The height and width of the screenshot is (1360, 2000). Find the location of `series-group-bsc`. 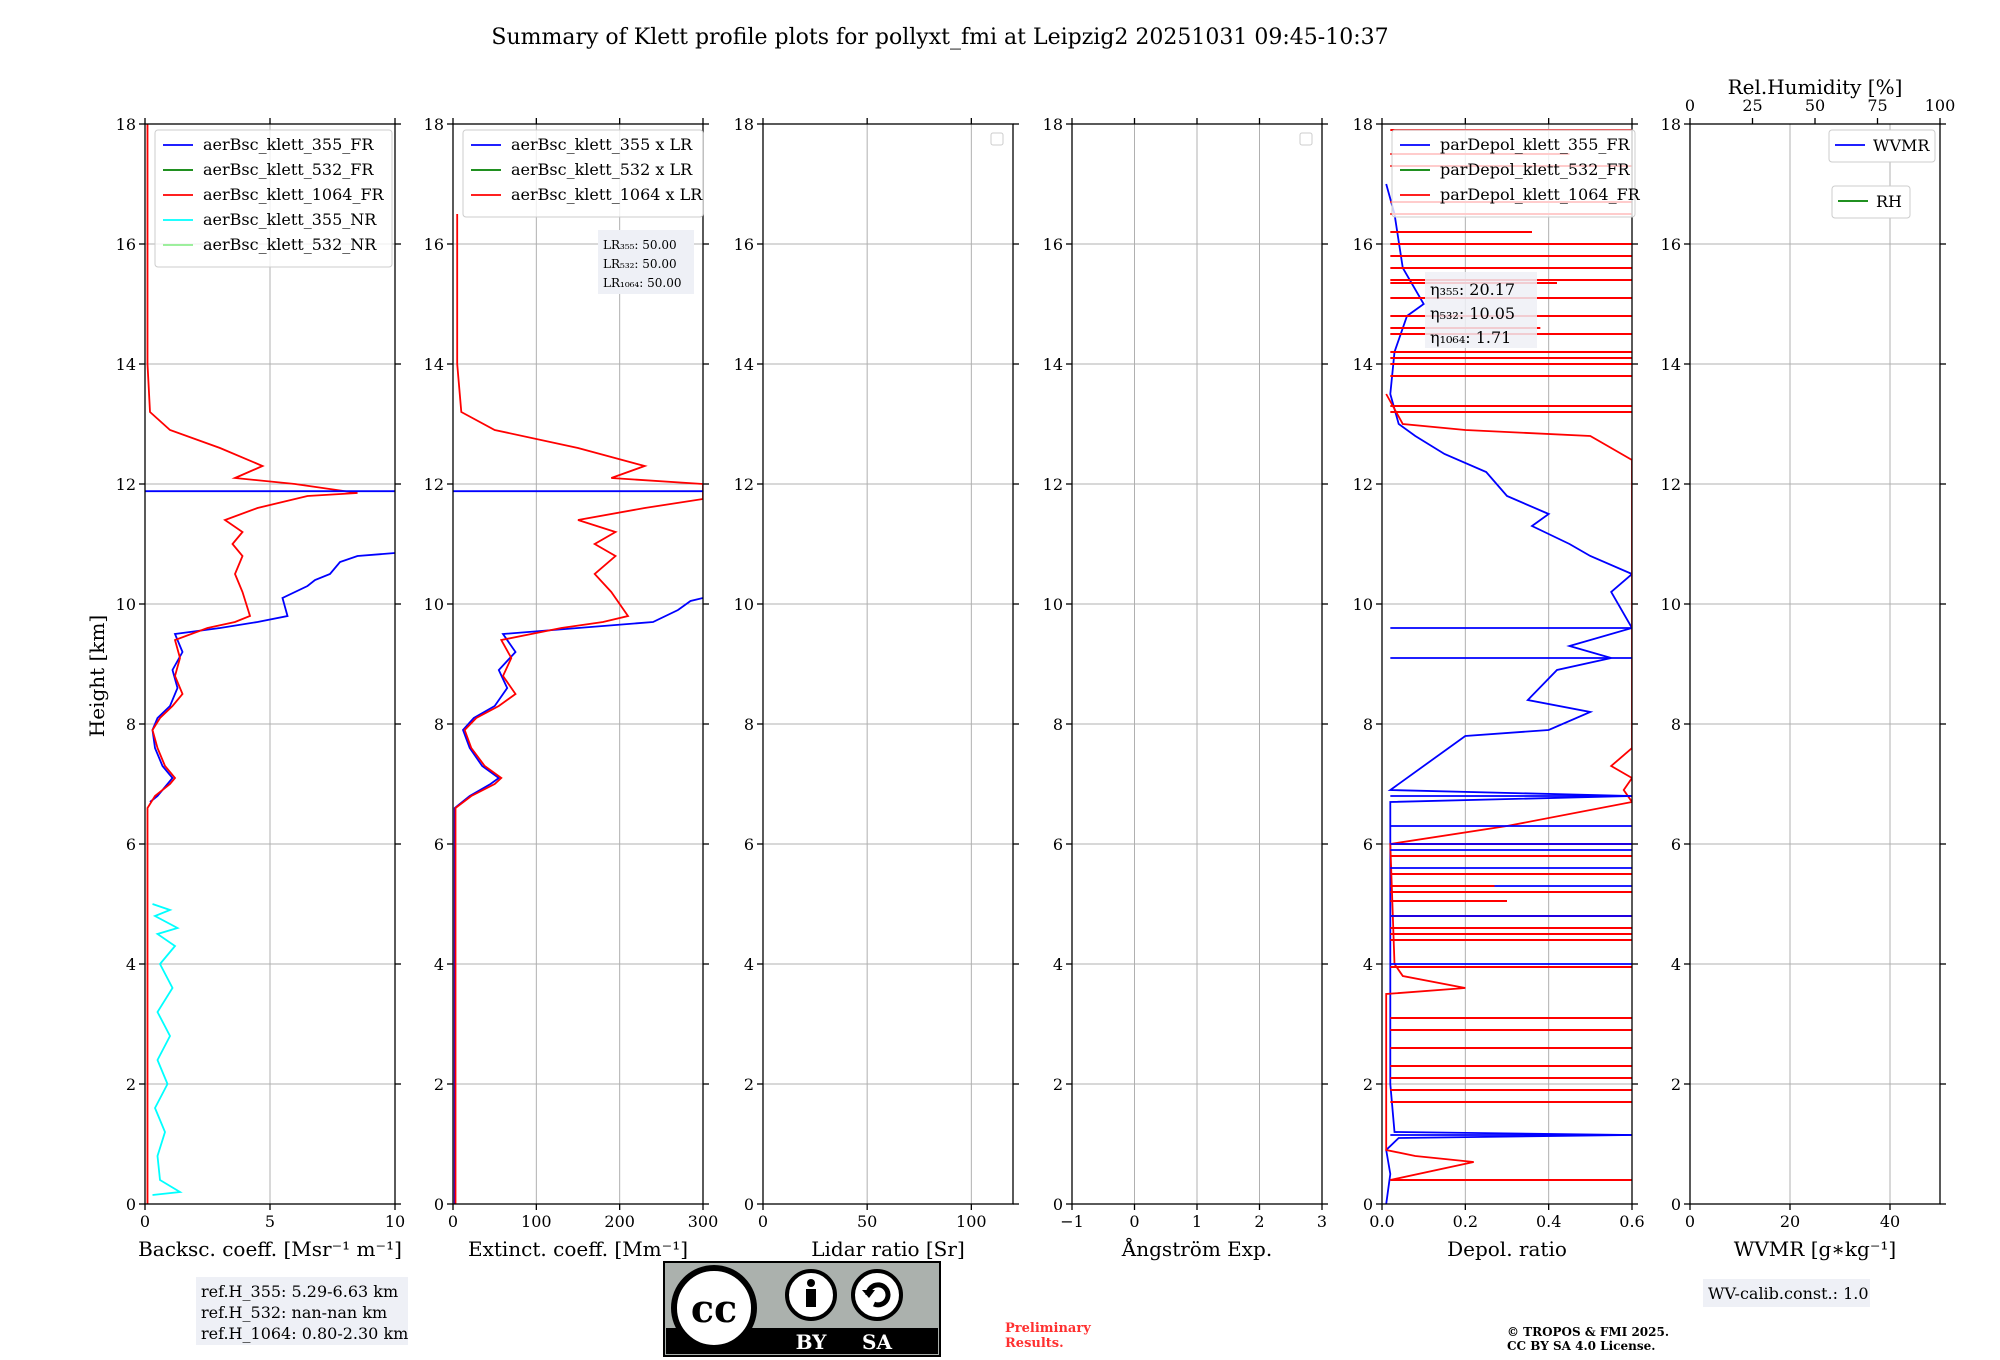

series-group-bsc is located at coordinates (270, 664).